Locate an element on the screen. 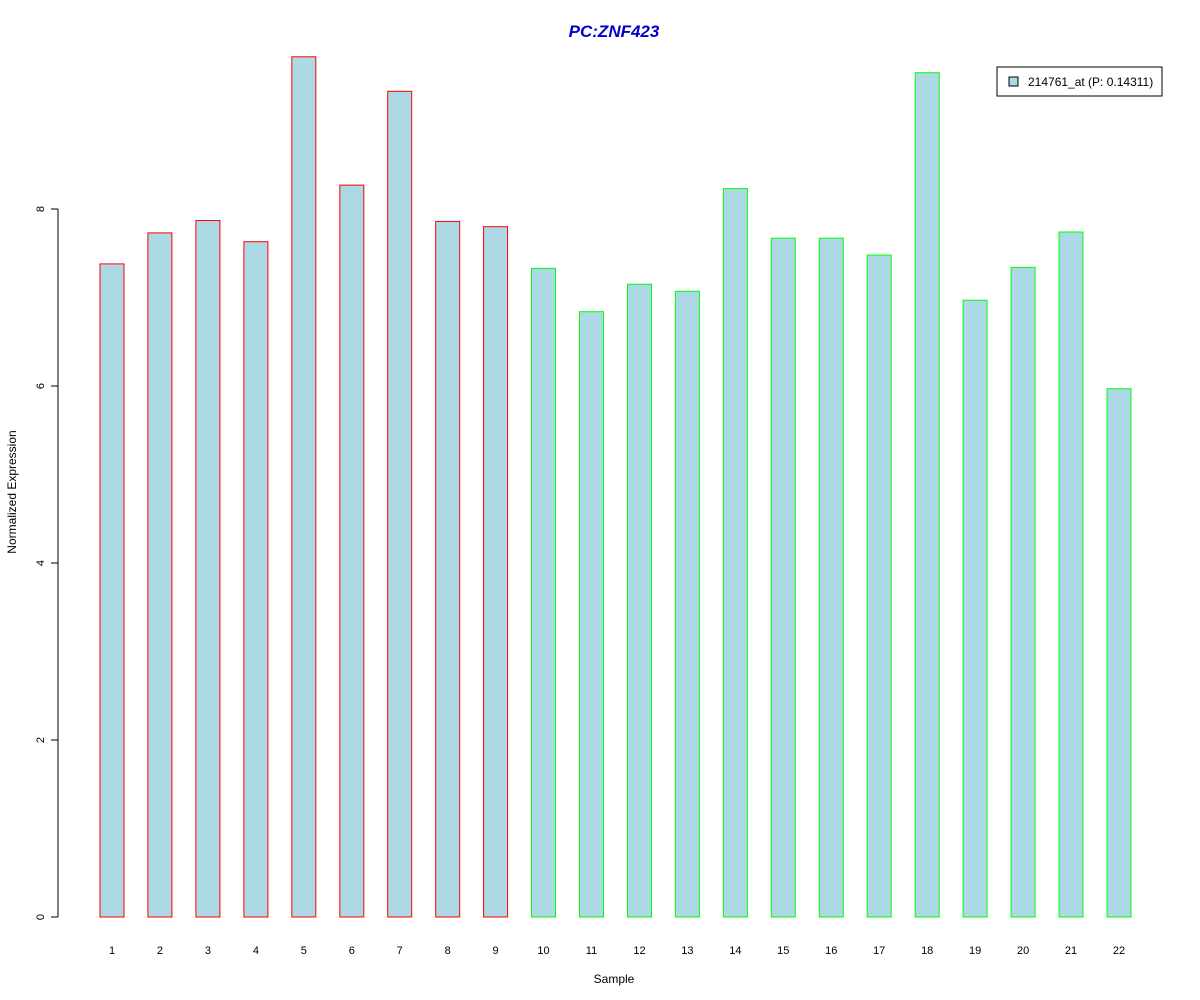 Image resolution: width=1200 pixels, height=1000 pixels. x-tick-label: 19 is located at coordinates (975, 951).